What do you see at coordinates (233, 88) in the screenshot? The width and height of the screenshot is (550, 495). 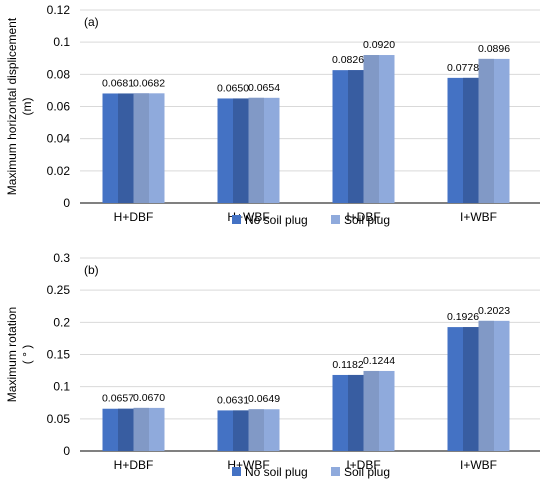 I see `data-label: 0.0650` at bounding box center [233, 88].